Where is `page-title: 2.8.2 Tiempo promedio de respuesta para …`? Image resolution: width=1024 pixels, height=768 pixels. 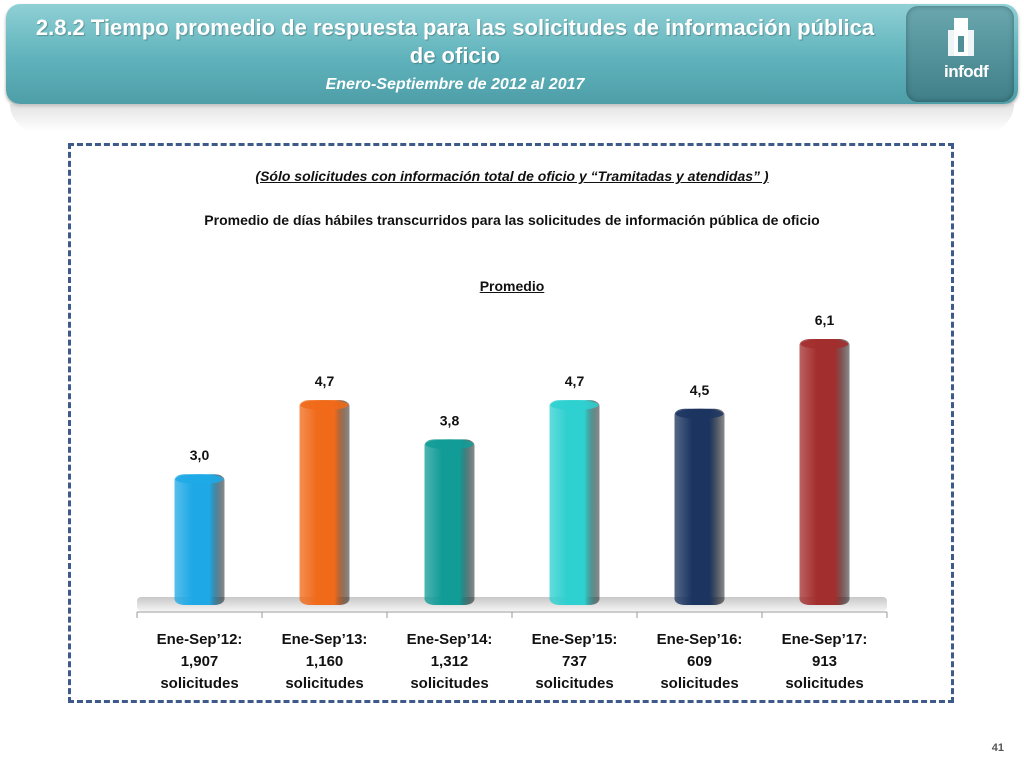 page-title: 2.8.2 Tiempo promedio de respuesta para … is located at coordinates (455, 41).